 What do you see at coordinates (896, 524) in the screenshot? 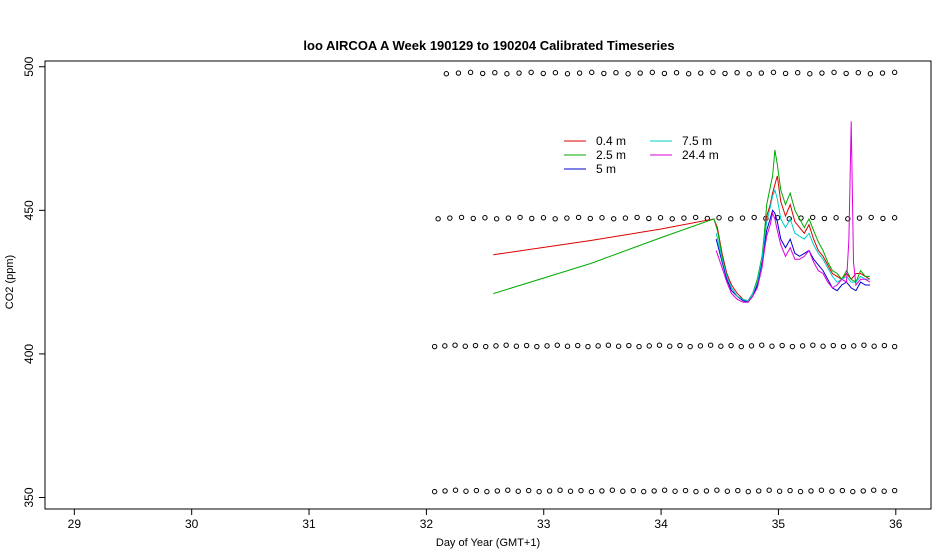
I see `x-tick-label: 36` at bounding box center [896, 524].